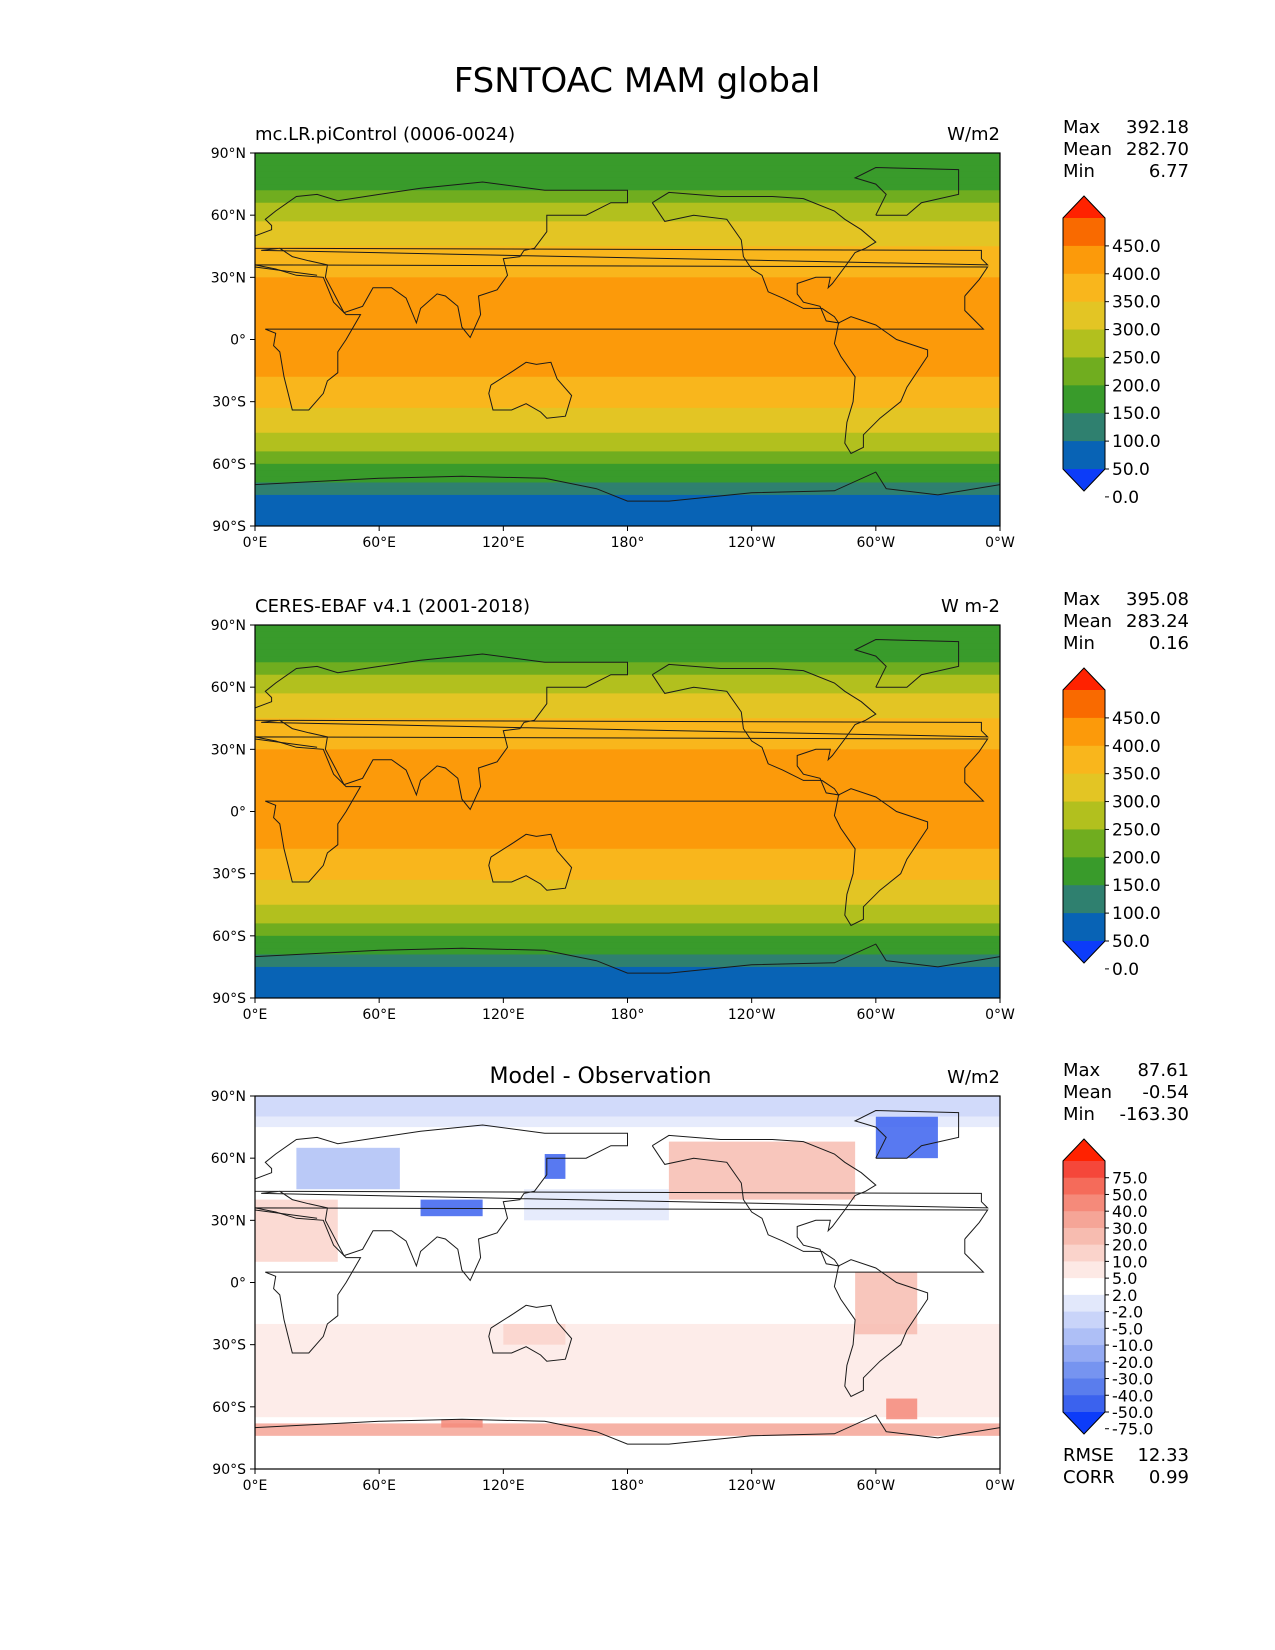  I want to click on lon-tick-label: 120°W, so click(752, 543).